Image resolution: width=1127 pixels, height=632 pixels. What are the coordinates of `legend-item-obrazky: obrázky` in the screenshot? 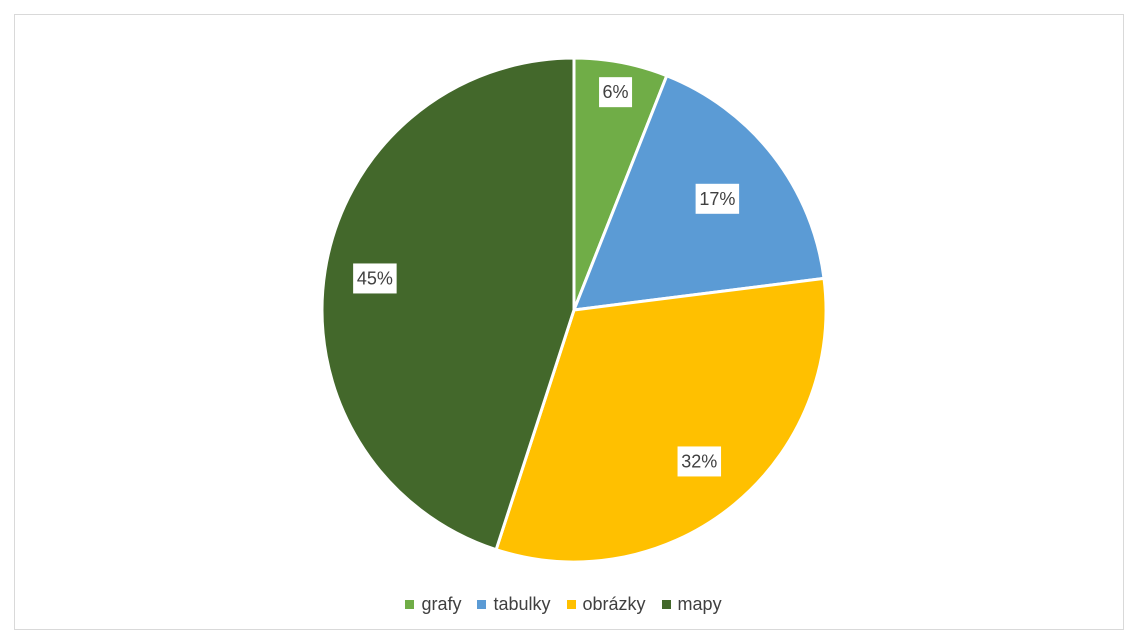 It's located at (606, 604).